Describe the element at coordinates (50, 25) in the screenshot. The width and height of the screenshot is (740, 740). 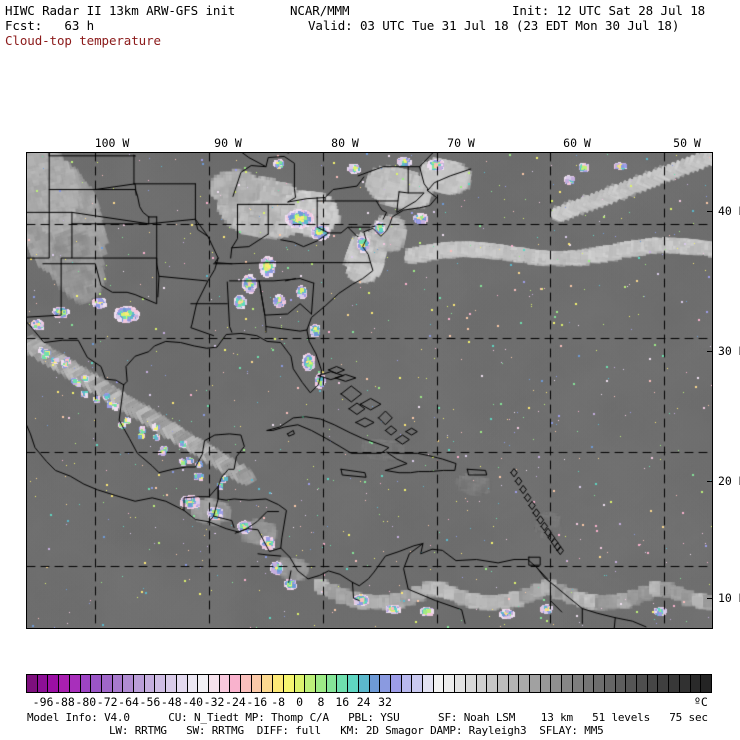
I see `forecast-hour-label: Fcst: 63 h` at that location.